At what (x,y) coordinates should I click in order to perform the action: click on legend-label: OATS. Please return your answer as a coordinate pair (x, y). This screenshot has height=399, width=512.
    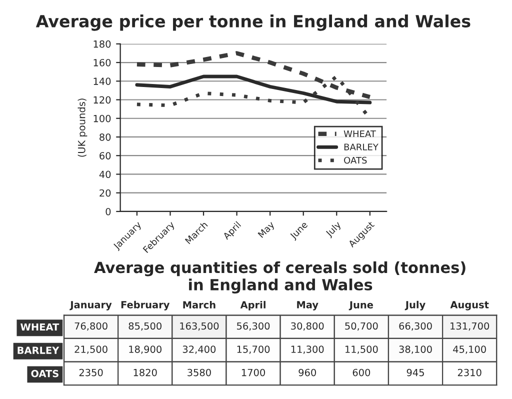
    Looking at the image, I should click on (355, 160).